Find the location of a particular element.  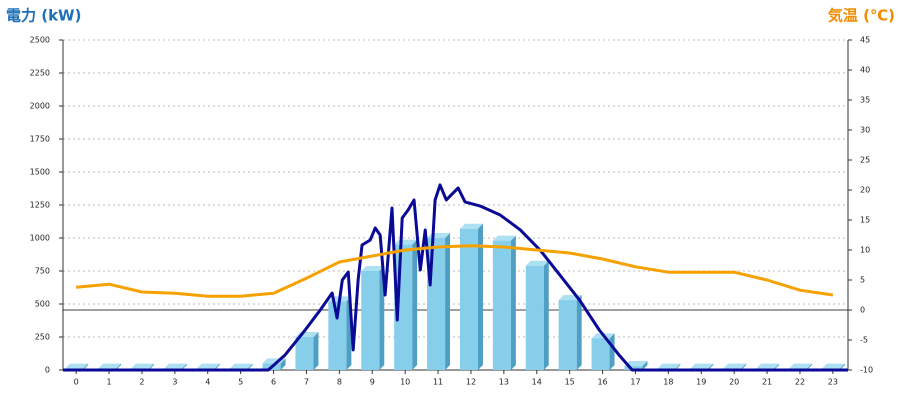

y2-tick-label: 5 is located at coordinates (862, 280).